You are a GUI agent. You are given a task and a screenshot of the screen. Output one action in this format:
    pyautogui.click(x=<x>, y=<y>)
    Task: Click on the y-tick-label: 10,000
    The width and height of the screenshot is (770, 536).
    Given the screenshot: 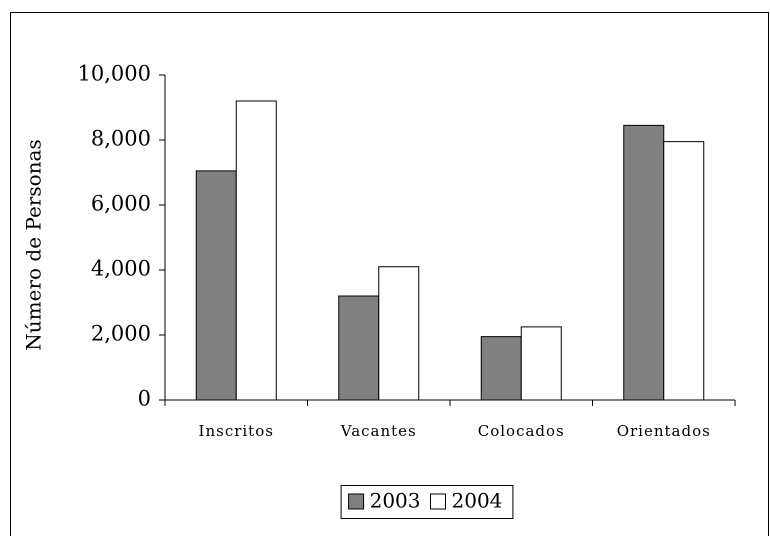 What is the action you would take?
    pyautogui.click(x=114, y=74)
    